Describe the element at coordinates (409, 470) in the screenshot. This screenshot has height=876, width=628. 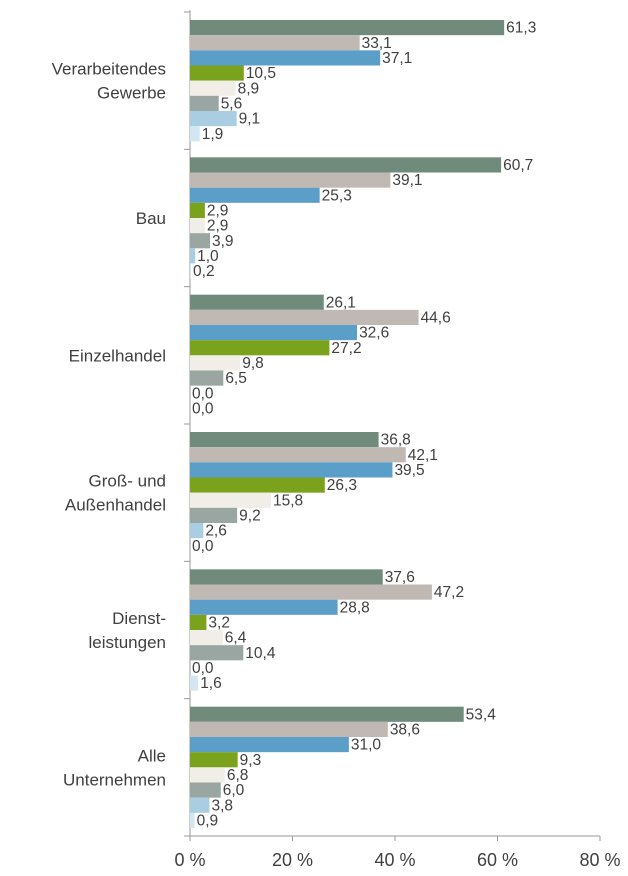
I see `value-label: 39,5` at that location.